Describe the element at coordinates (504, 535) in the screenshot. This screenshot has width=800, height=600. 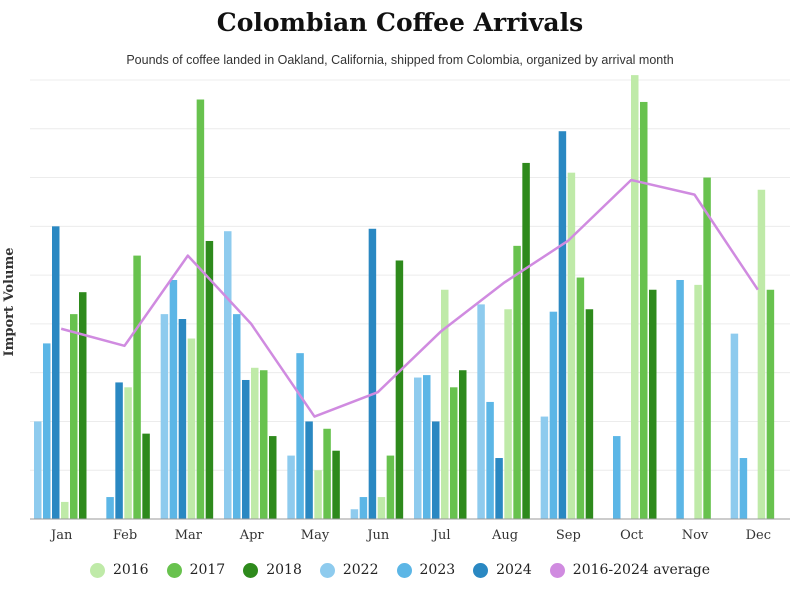
I see `x-tick-label-aug: Aug` at that location.